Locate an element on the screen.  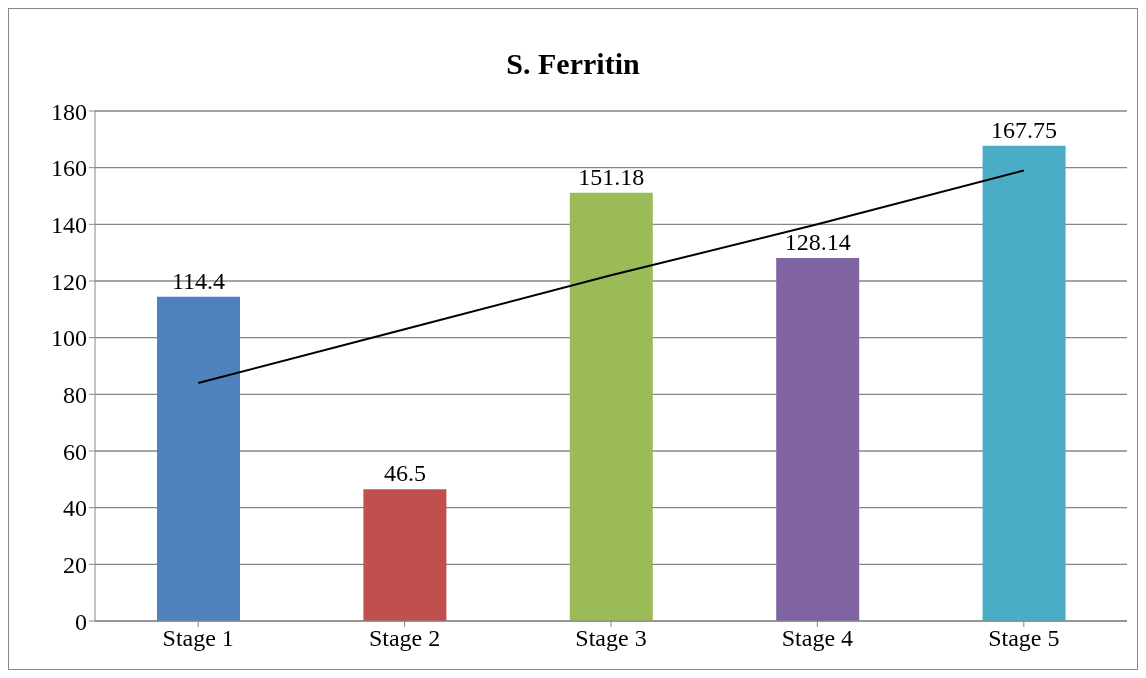
data-label: 114.4 is located at coordinates (198, 280).